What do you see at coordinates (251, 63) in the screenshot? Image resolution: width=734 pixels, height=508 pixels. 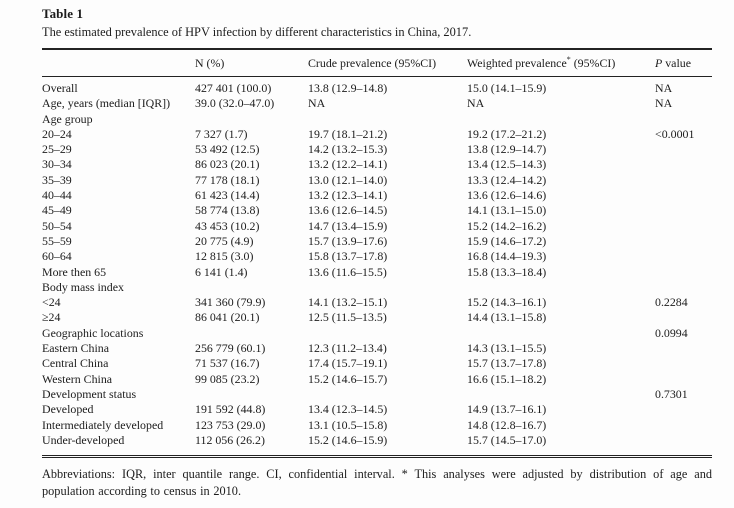 I see `col-header-n: N (%)` at bounding box center [251, 63].